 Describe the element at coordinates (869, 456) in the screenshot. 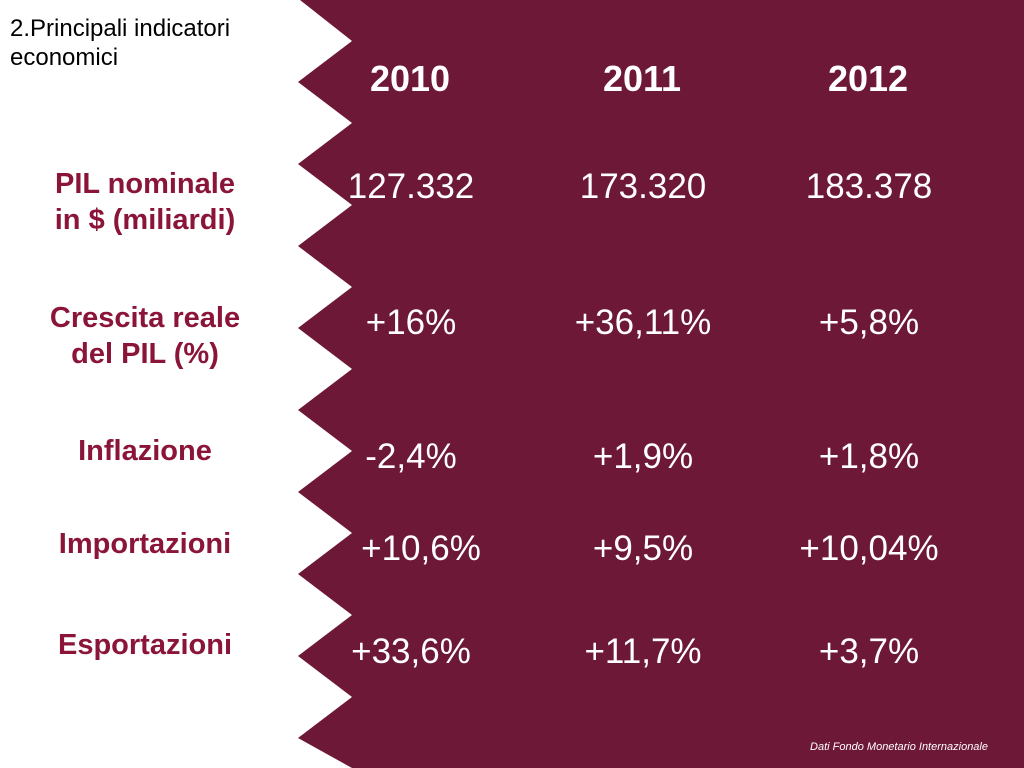

I see `value-cell: +1,8%` at that location.